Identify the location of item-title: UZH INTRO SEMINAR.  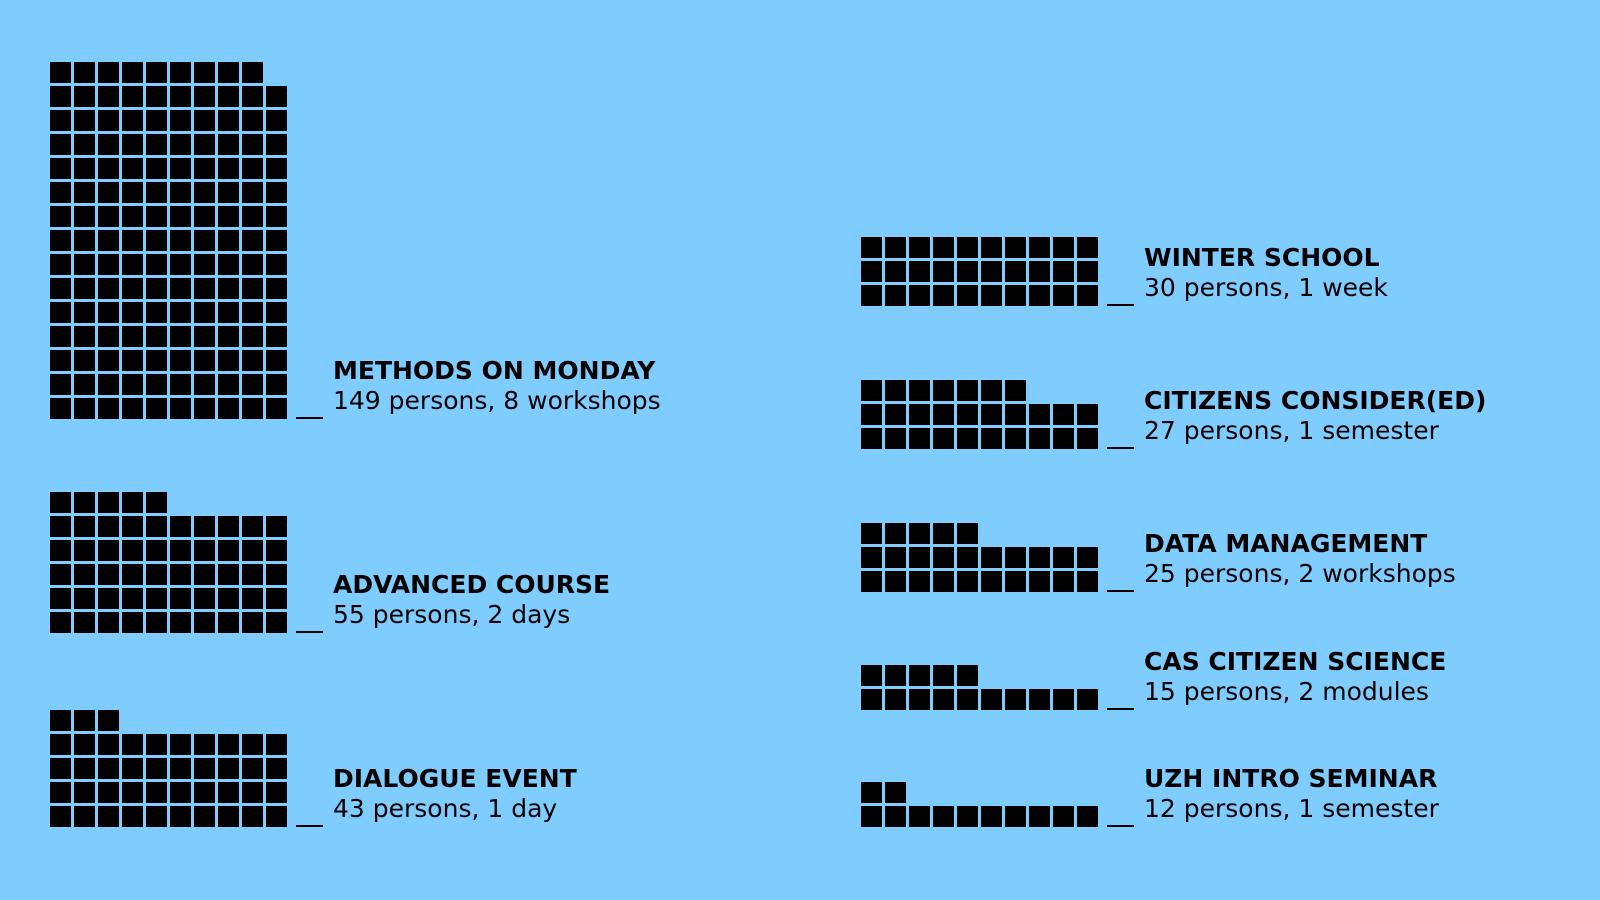
(1291, 778).